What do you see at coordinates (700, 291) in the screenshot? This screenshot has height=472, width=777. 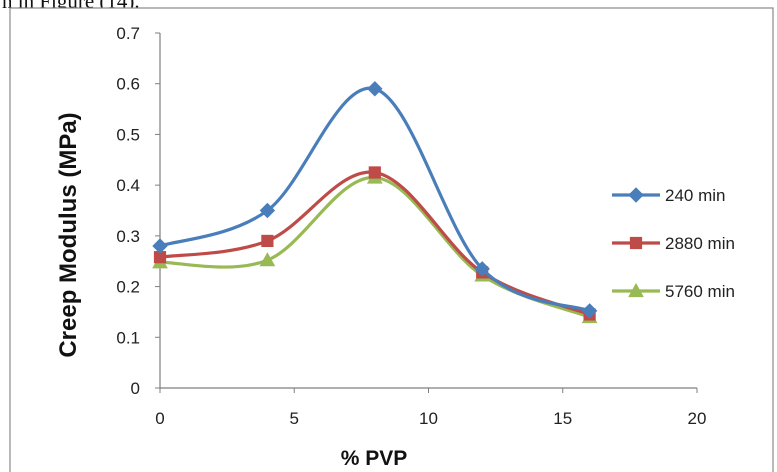 I see `legend-label: 5760 min` at bounding box center [700, 291].